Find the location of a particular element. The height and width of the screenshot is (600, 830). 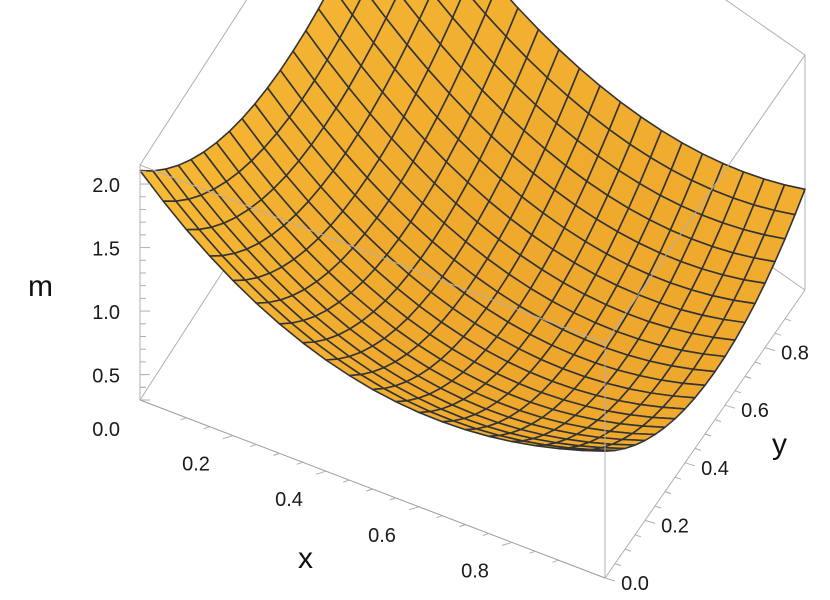

x-tick-label: 0.6 is located at coordinates (382, 536).